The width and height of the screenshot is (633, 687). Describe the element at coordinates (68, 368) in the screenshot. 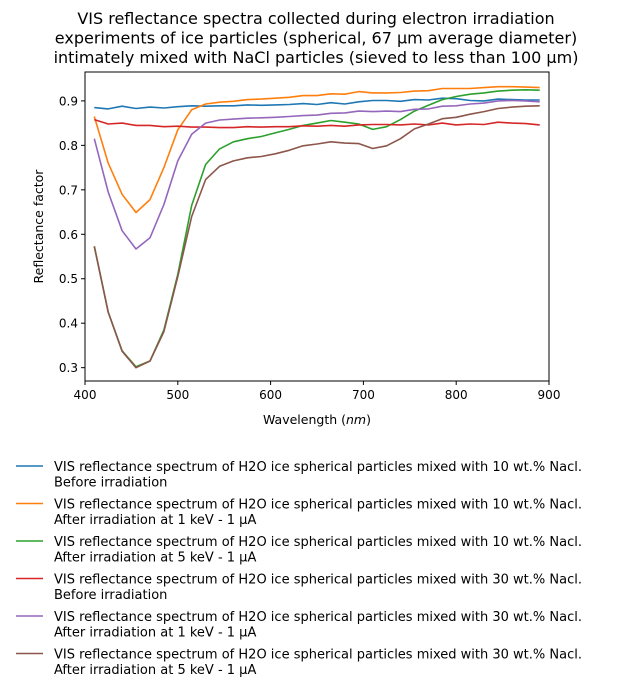

I see `y-tick-label: 0.3` at that location.